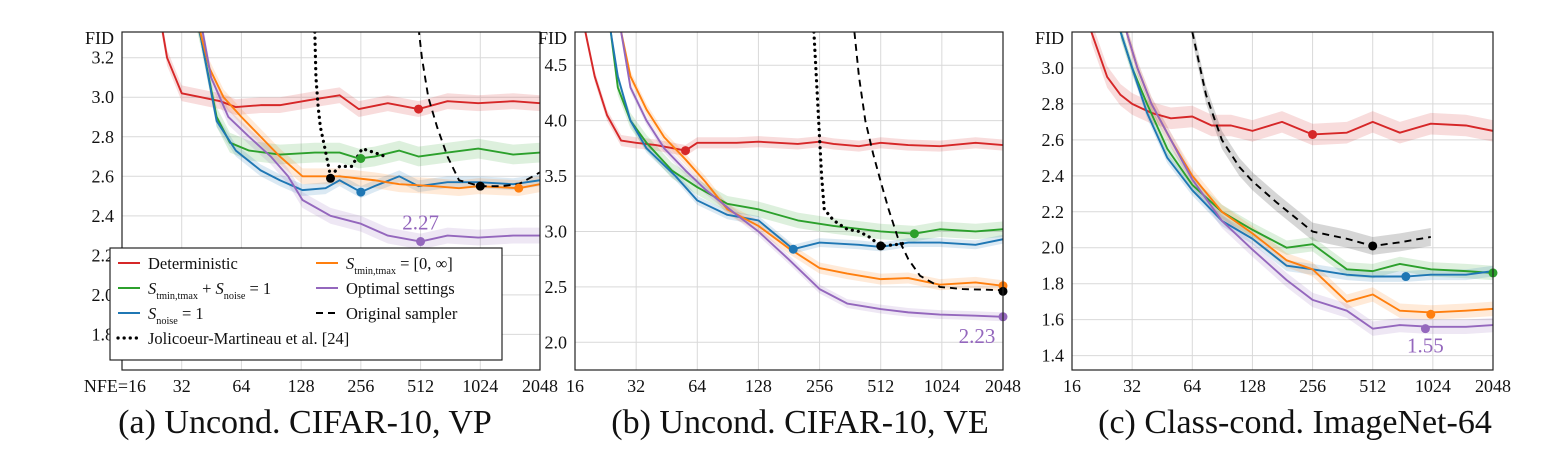  I want to click on caption-a: (a) Uncond. CIFAR-10, VP, so click(305, 422).